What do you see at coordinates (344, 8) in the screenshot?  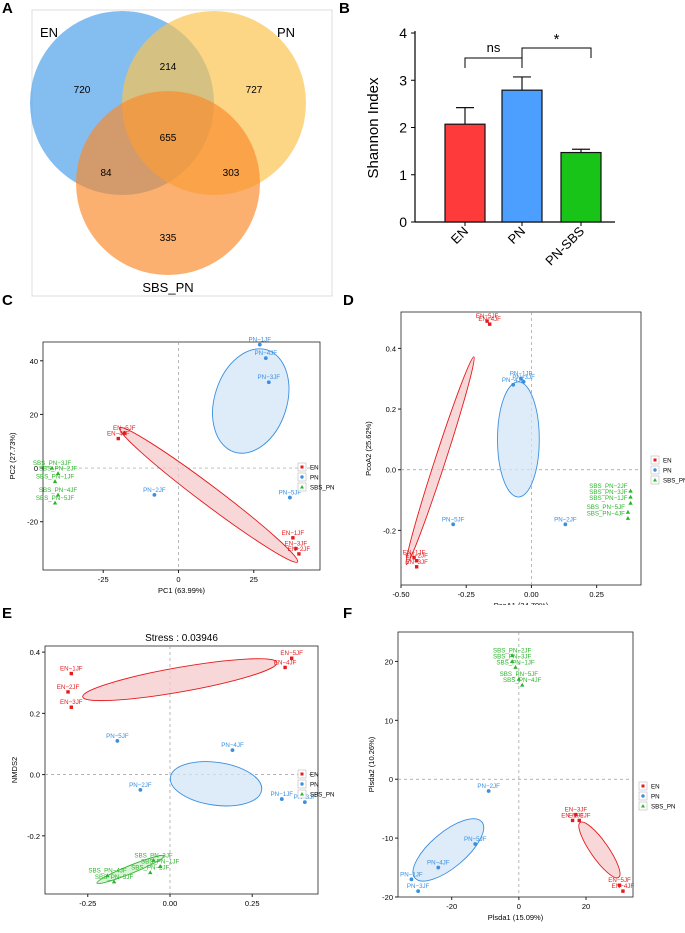 I see `panel-label-b: B` at bounding box center [344, 8].